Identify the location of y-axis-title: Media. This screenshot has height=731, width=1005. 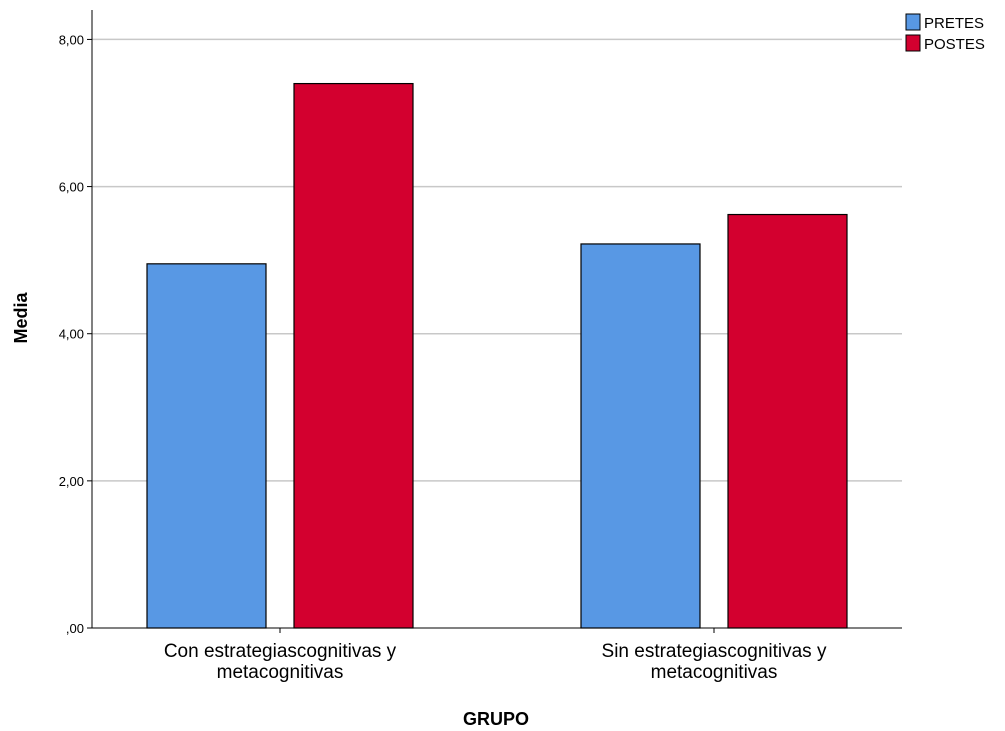
(21, 318).